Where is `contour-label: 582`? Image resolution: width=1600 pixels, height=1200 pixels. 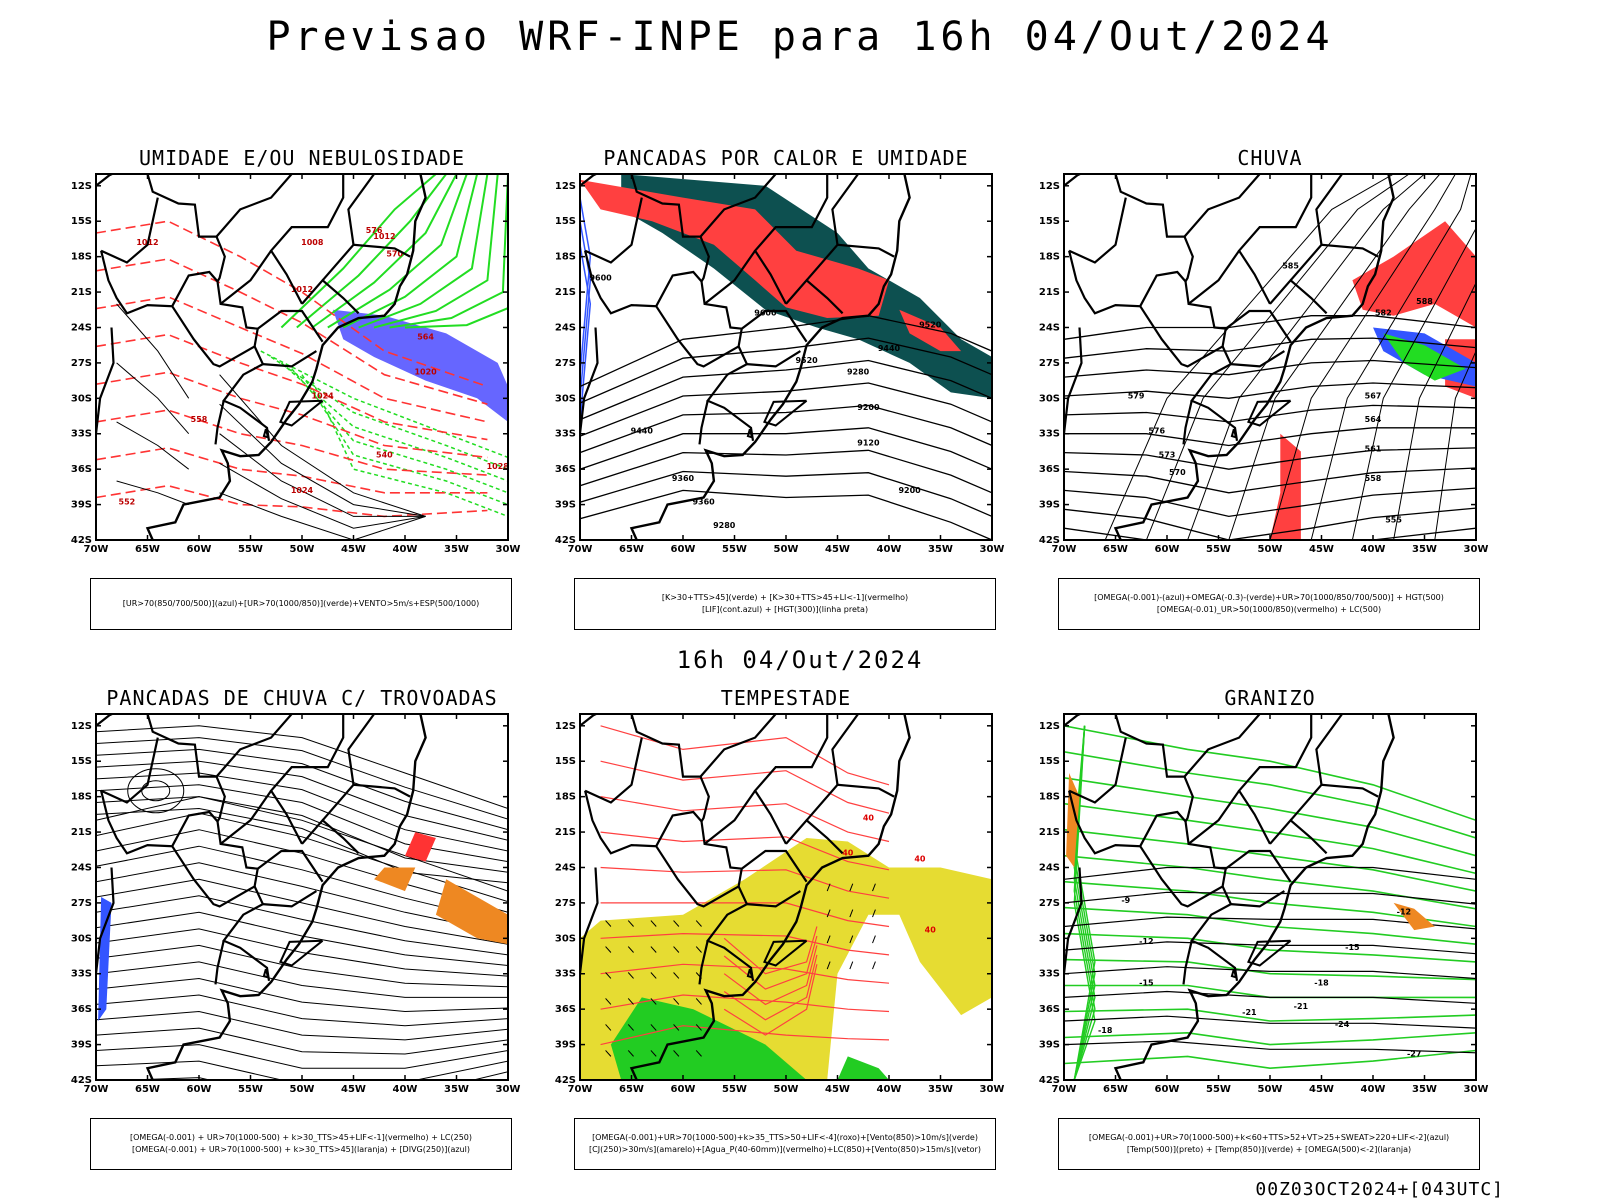
contour-label: 582 is located at coordinates (1383, 313).